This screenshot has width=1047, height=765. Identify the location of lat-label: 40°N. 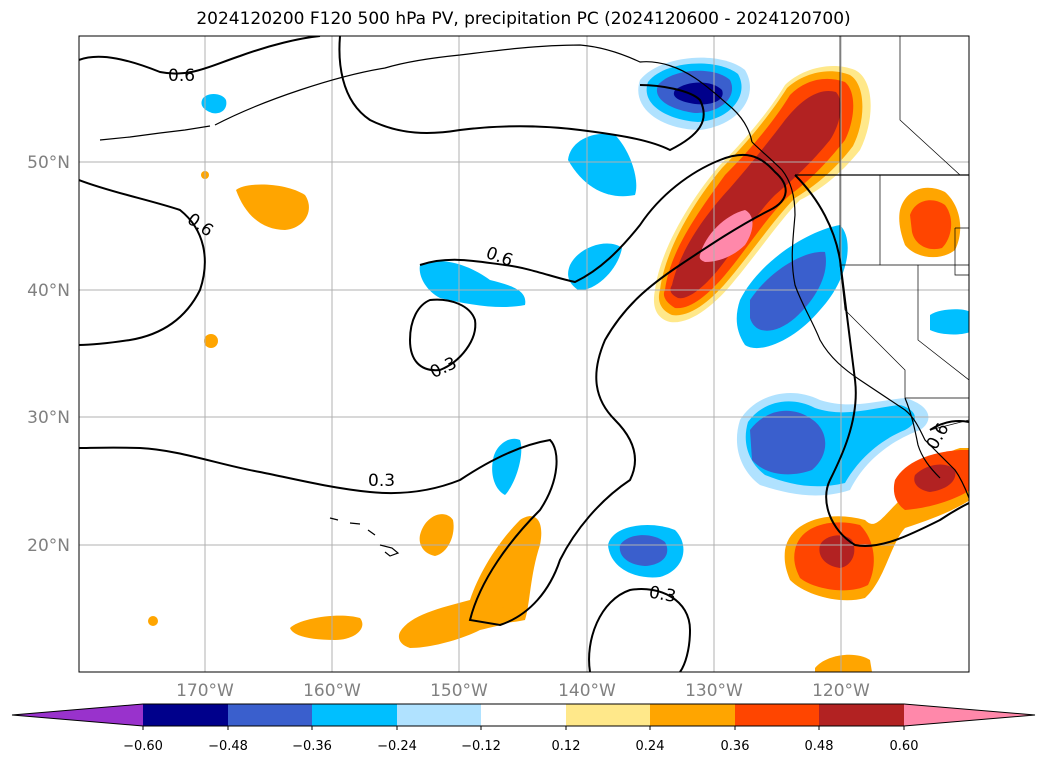
(48, 291).